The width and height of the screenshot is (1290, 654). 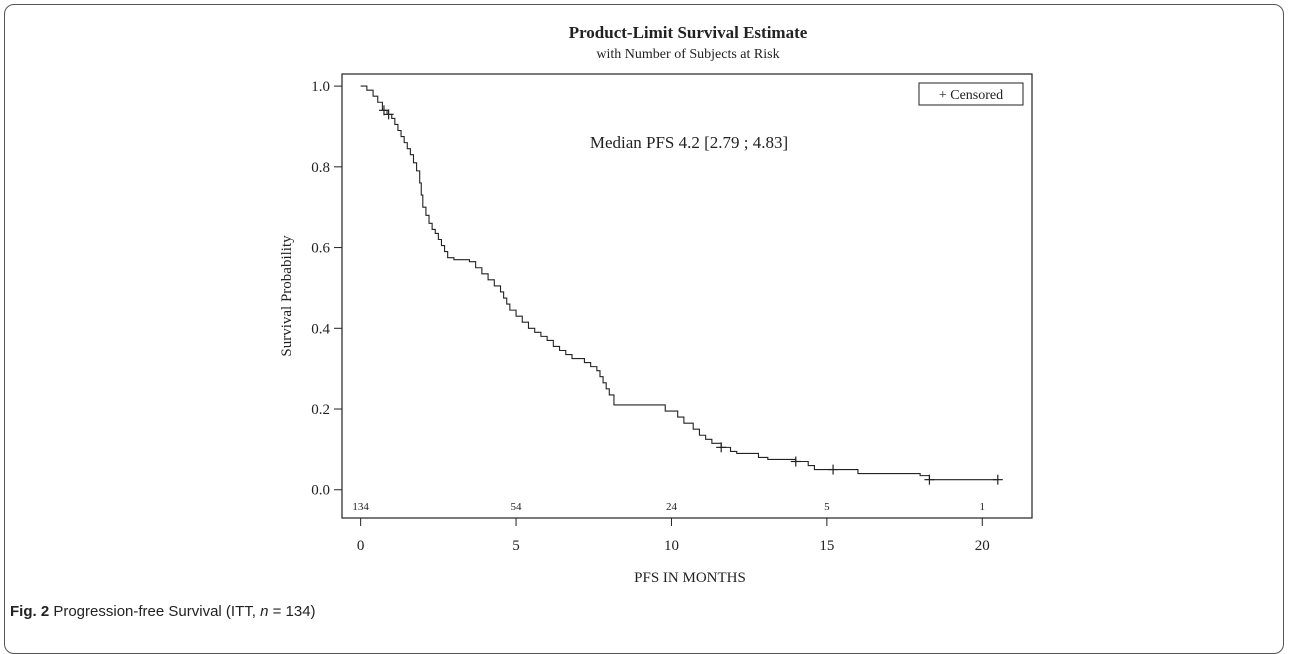 What do you see at coordinates (155, 611) in the screenshot?
I see `caption-text: Progression-free Survival (ITT,` at bounding box center [155, 611].